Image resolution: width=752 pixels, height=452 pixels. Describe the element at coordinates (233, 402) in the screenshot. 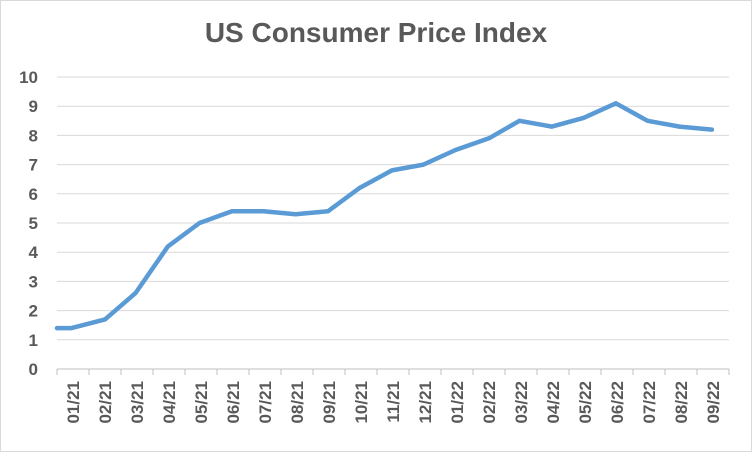

I see `x-tick-label: 06/21` at that location.